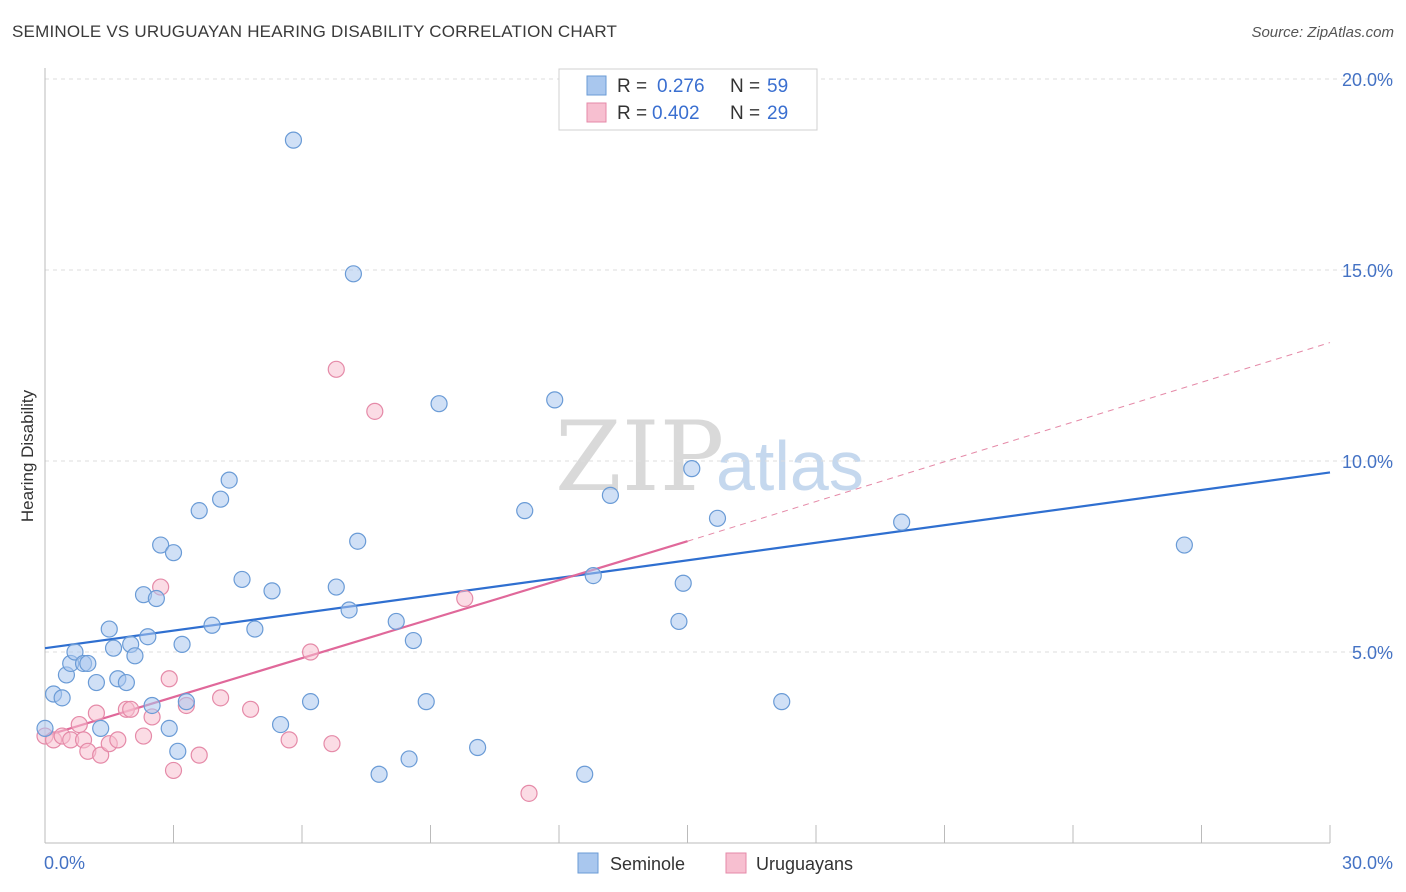 This screenshot has height=892, width=1406. I want to click on correlation-legend: R = 0.276 N = 59 R = 0.402 N = 29, so click(688, 99).